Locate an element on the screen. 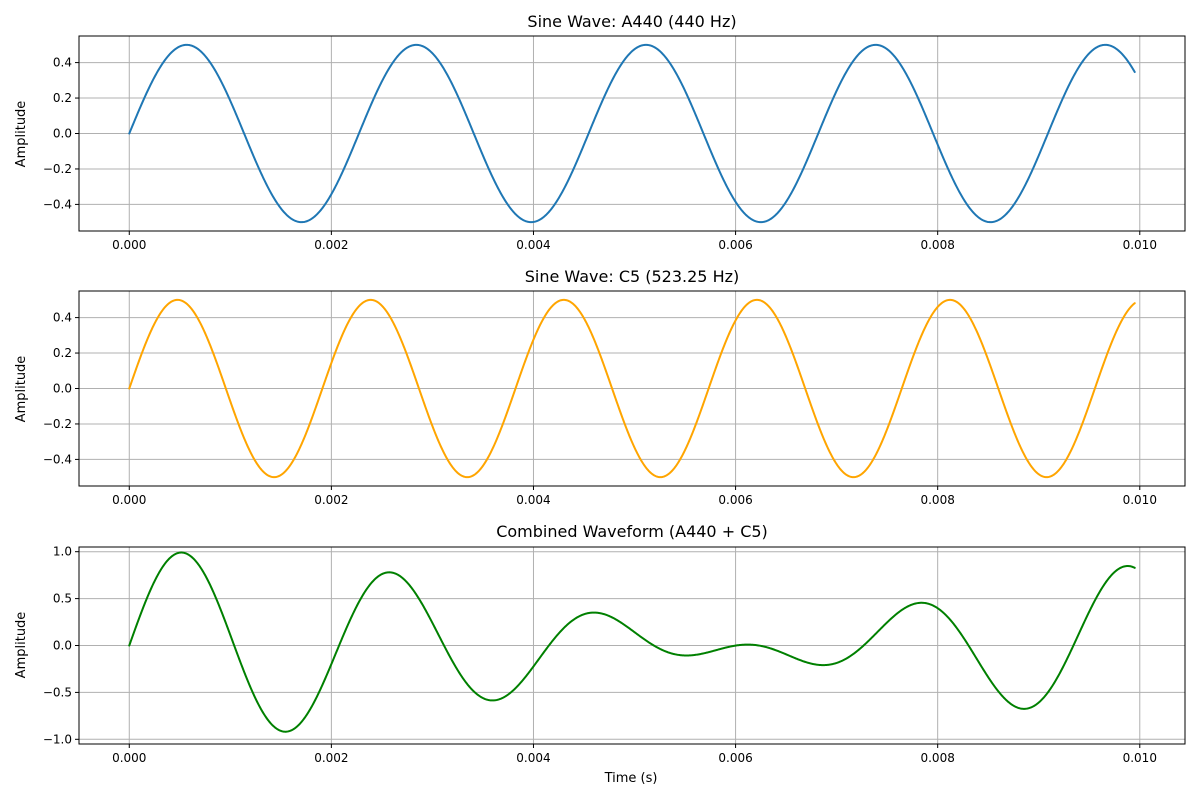 Image resolution: width=1200 pixels, height=800 pixels. chart-title: Combined Waveform (A440 + C5) is located at coordinates (632, 531).